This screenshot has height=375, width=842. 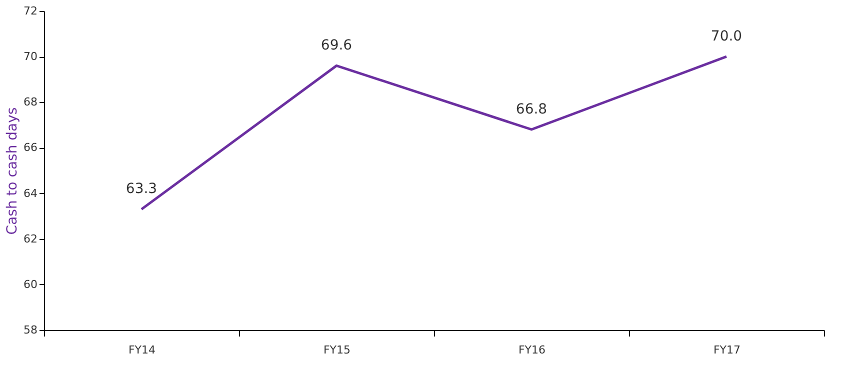 I want to click on x-tick-label: FY14, so click(x=142, y=350).